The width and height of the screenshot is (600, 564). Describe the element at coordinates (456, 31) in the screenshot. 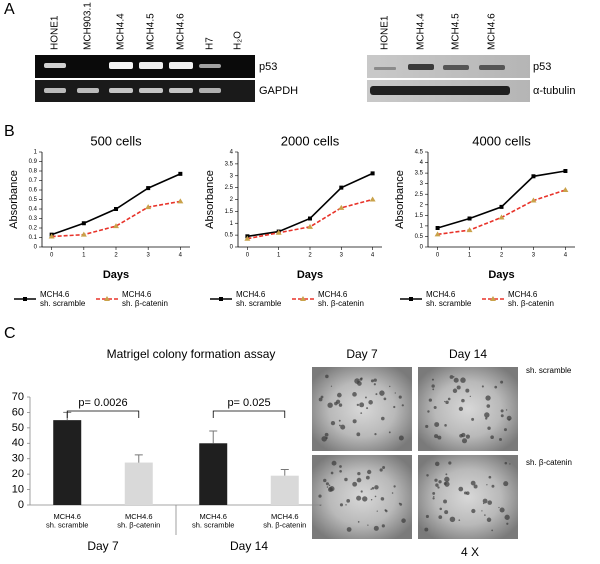

I see `lane-label: MCH4.5` at that location.